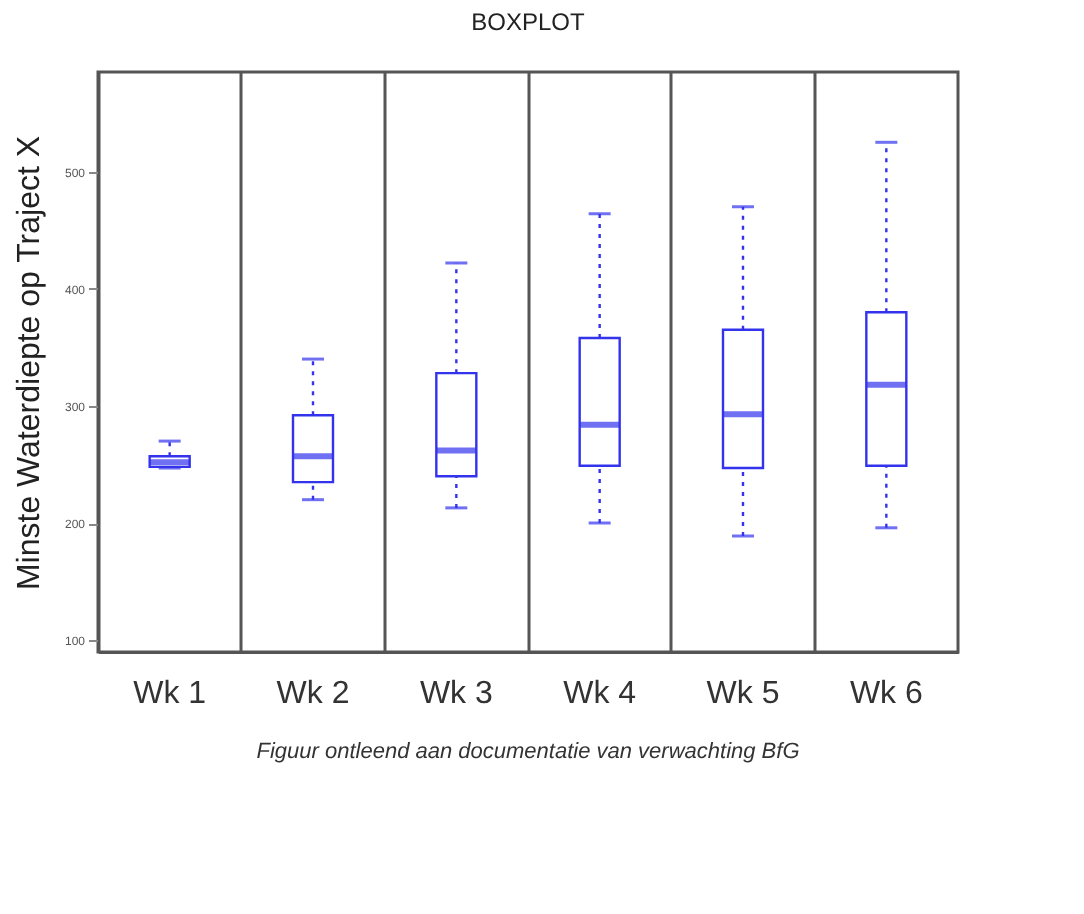 The width and height of the screenshot is (1084, 914). Describe the element at coordinates (528, 752) in the screenshot. I see `text: Figuur ontleend aan documentatie van verwachting BfG` at that location.